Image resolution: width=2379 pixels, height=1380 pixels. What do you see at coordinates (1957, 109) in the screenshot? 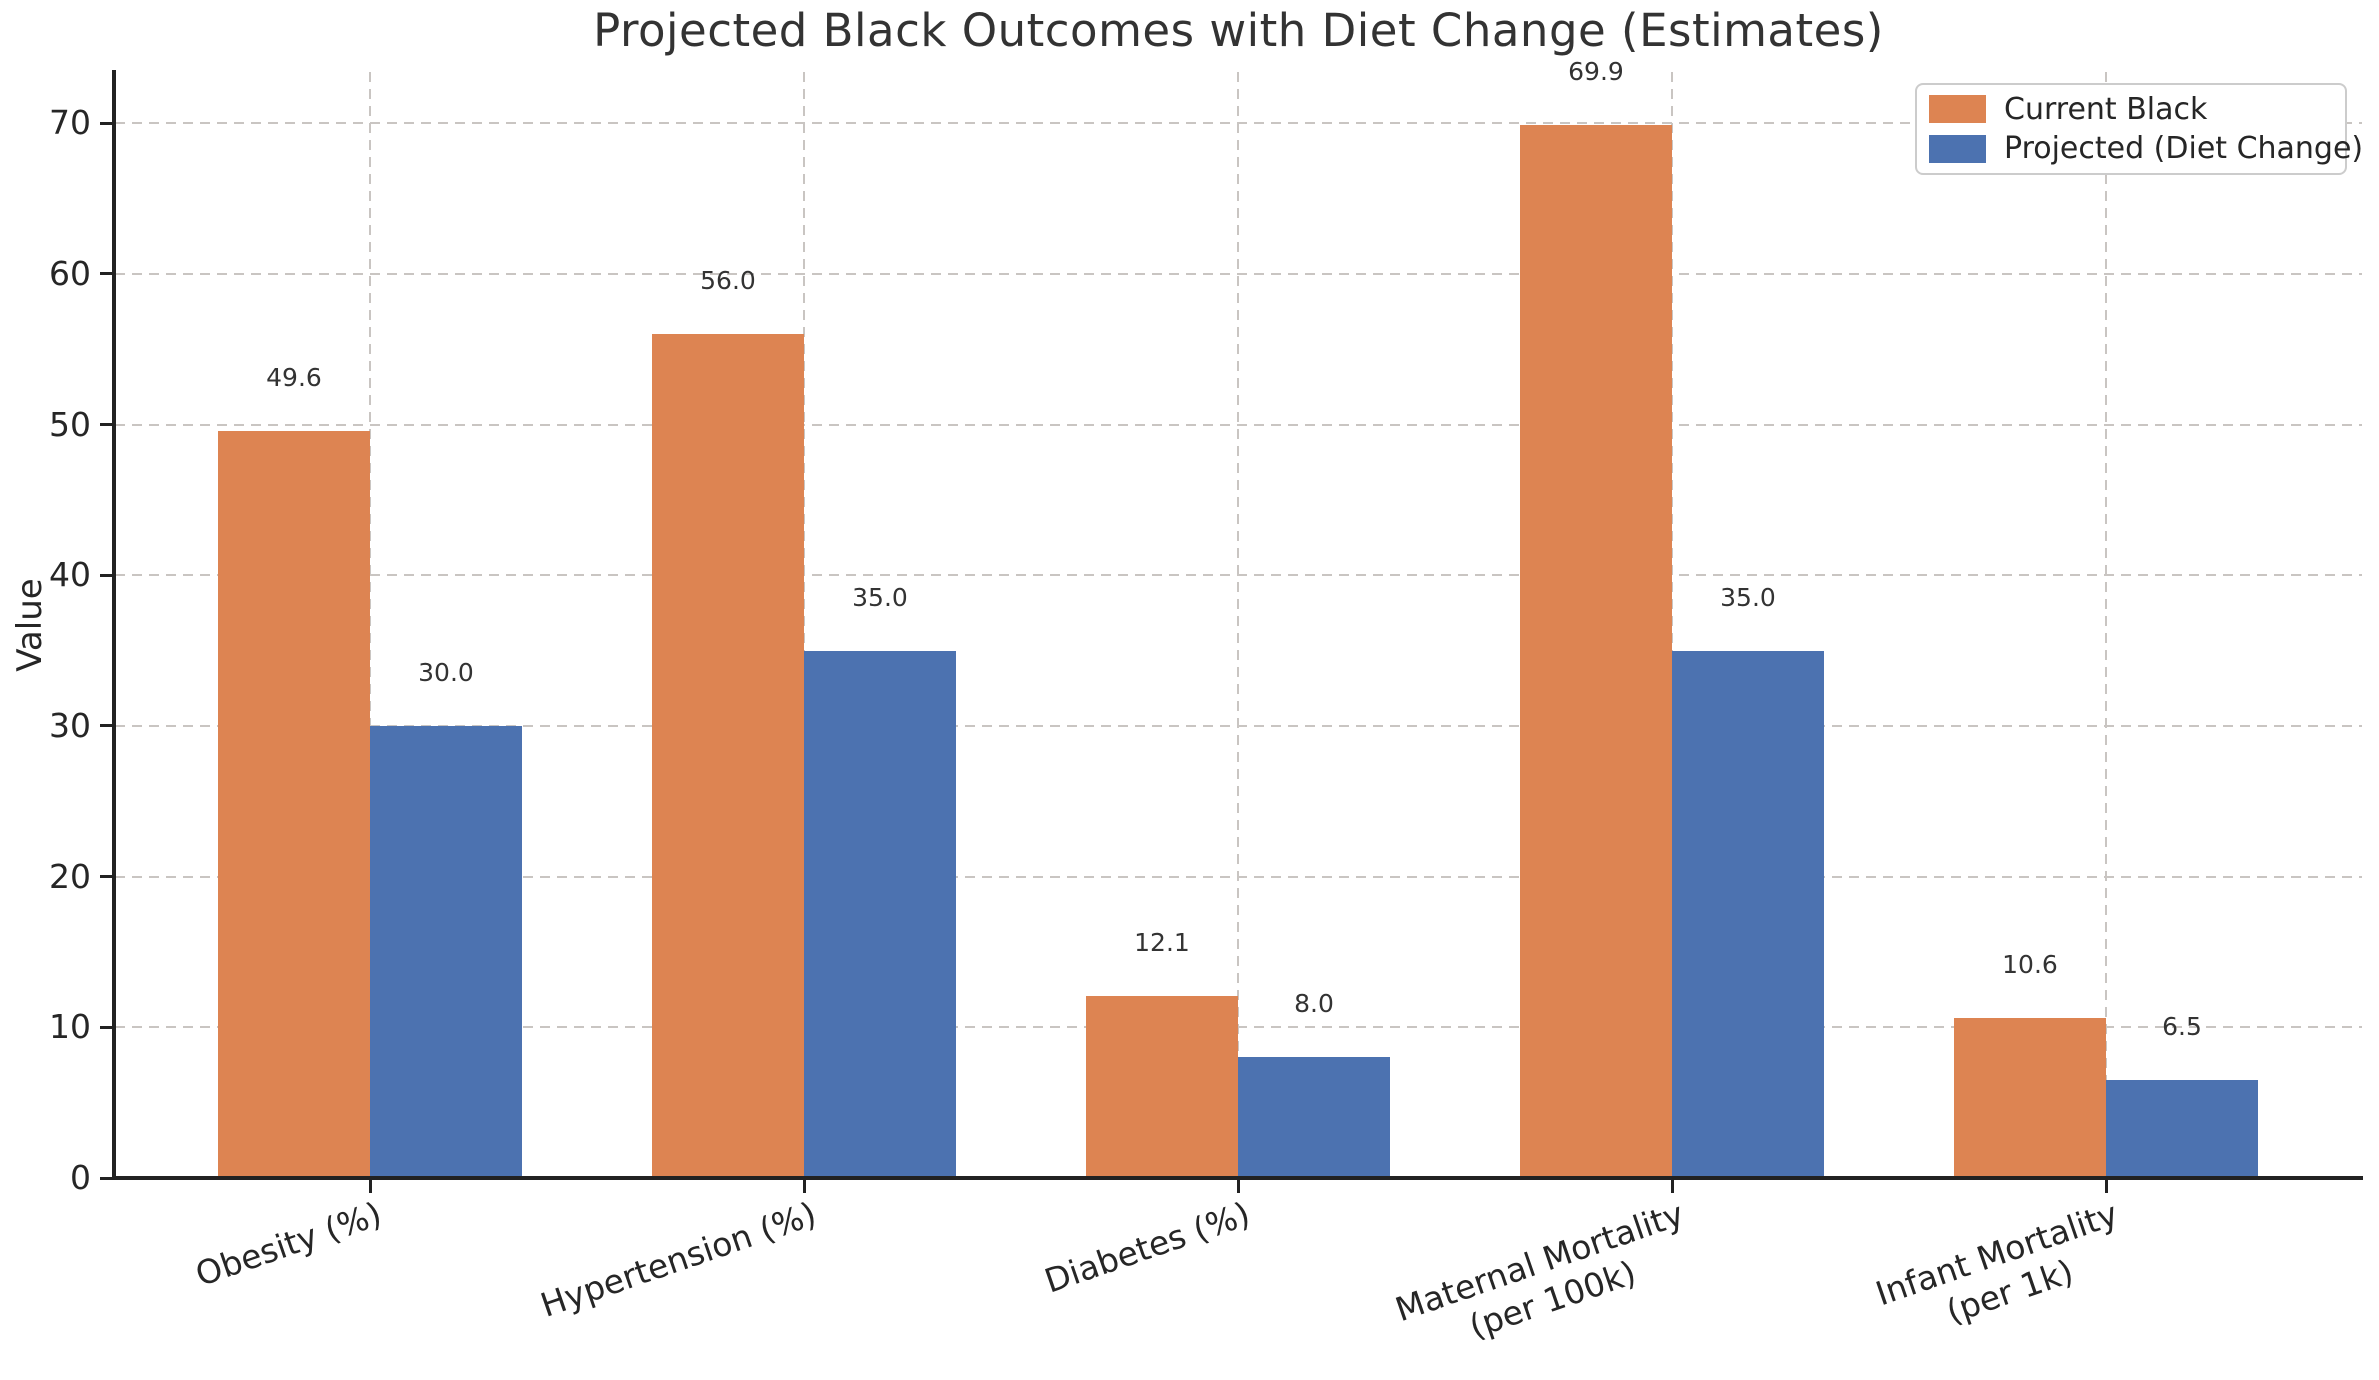
I see `legend-swatch-current-black` at bounding box center [1957, 109].